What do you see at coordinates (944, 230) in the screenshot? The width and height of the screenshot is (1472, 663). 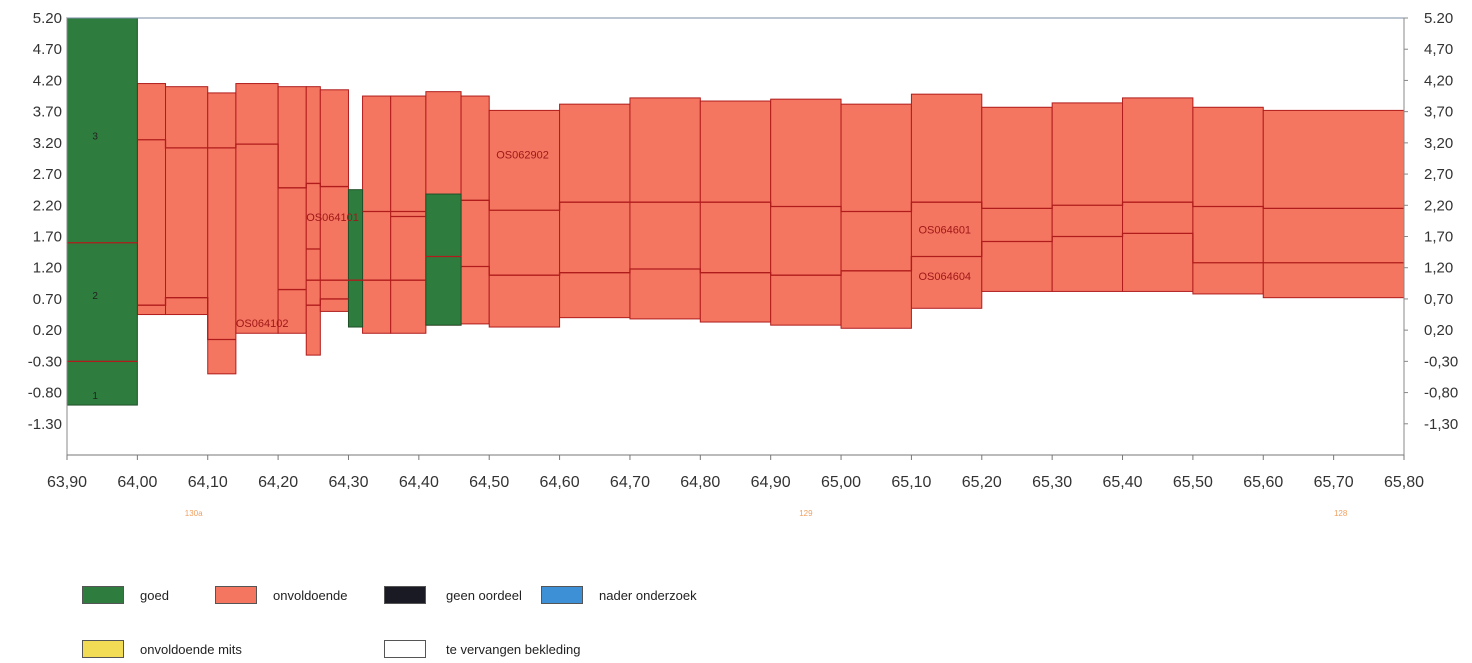 I see `segment-code-label: OS064601` at bounding box center [944, 230].